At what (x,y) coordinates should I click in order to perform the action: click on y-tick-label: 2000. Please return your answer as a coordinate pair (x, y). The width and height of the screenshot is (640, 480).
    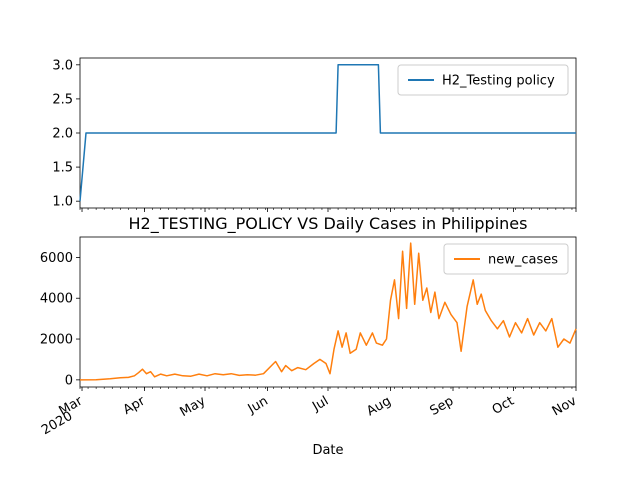
    Looking at the image, I should click on (56, 340).